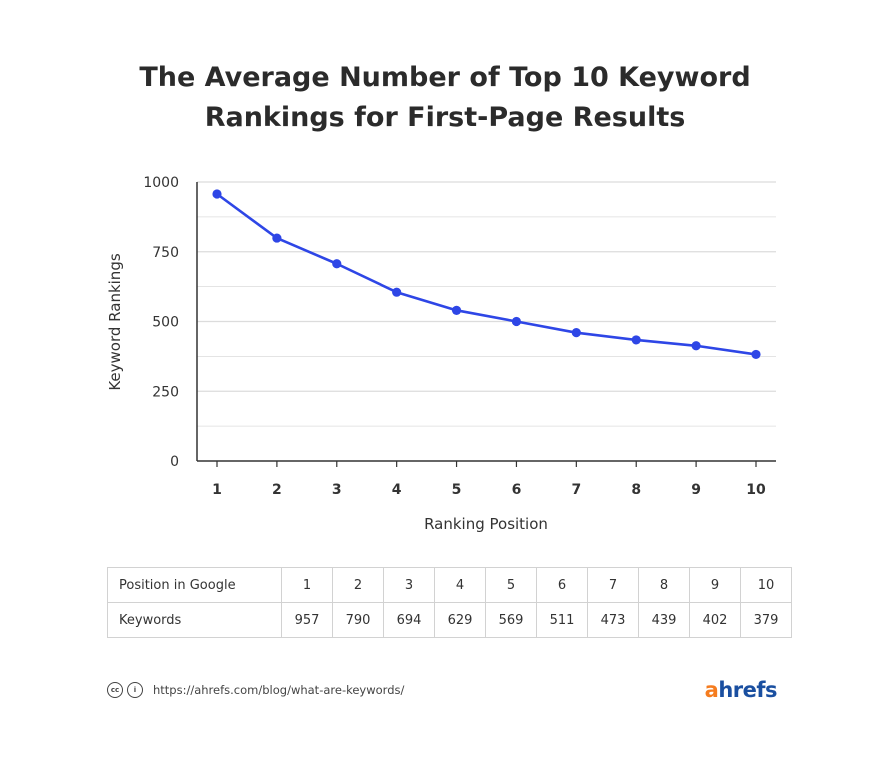 This screenshot has width=890, height=763. I want to click on table-cell: 511, so click(562, 620).